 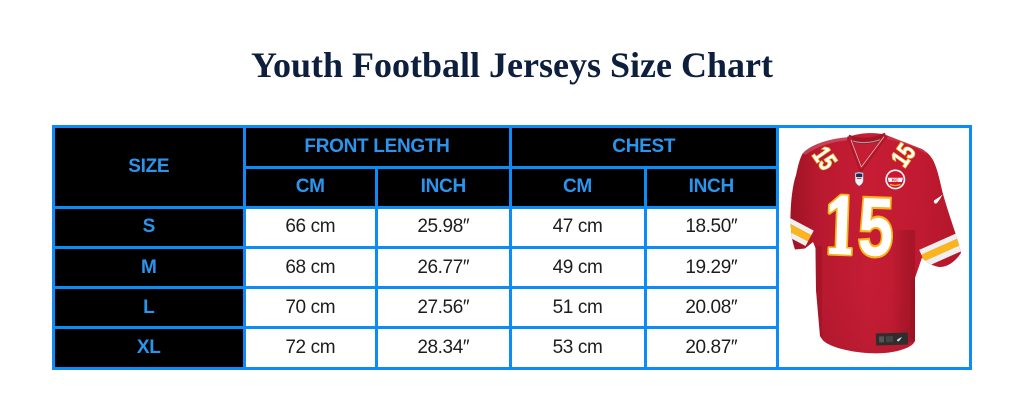 What do you see at coordinates (895, 179) in the screenshot?
I see `svg-text: KC` at bounding box center [895, 179].